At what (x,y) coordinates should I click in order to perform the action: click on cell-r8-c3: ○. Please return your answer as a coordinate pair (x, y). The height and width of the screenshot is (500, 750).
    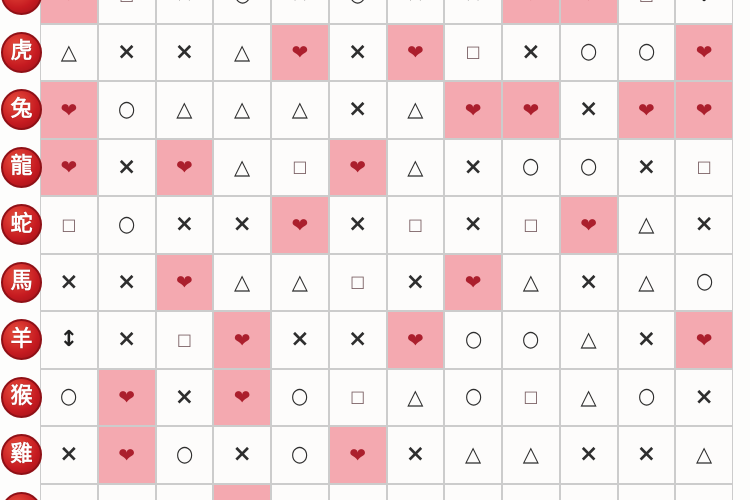
    Looking at the image, I should click on (184, 455).